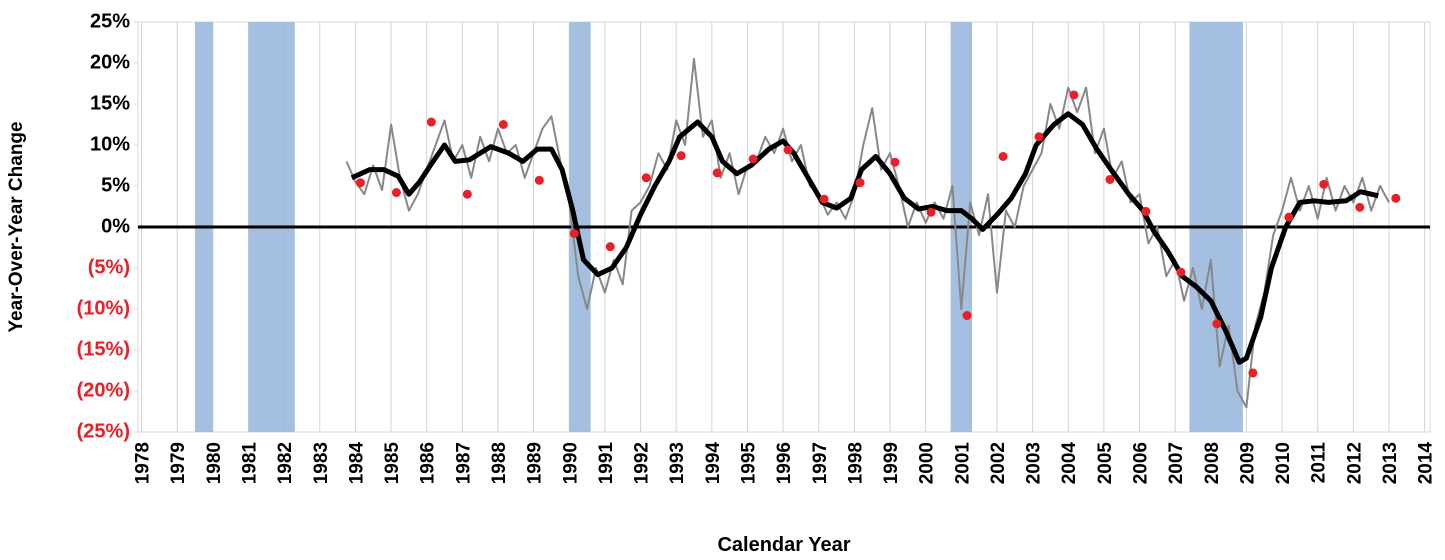  What do you see at coordinates (214, 463) in the screenshot?
I see `x-tick-label: 1980` at bounding box center [214, 463].